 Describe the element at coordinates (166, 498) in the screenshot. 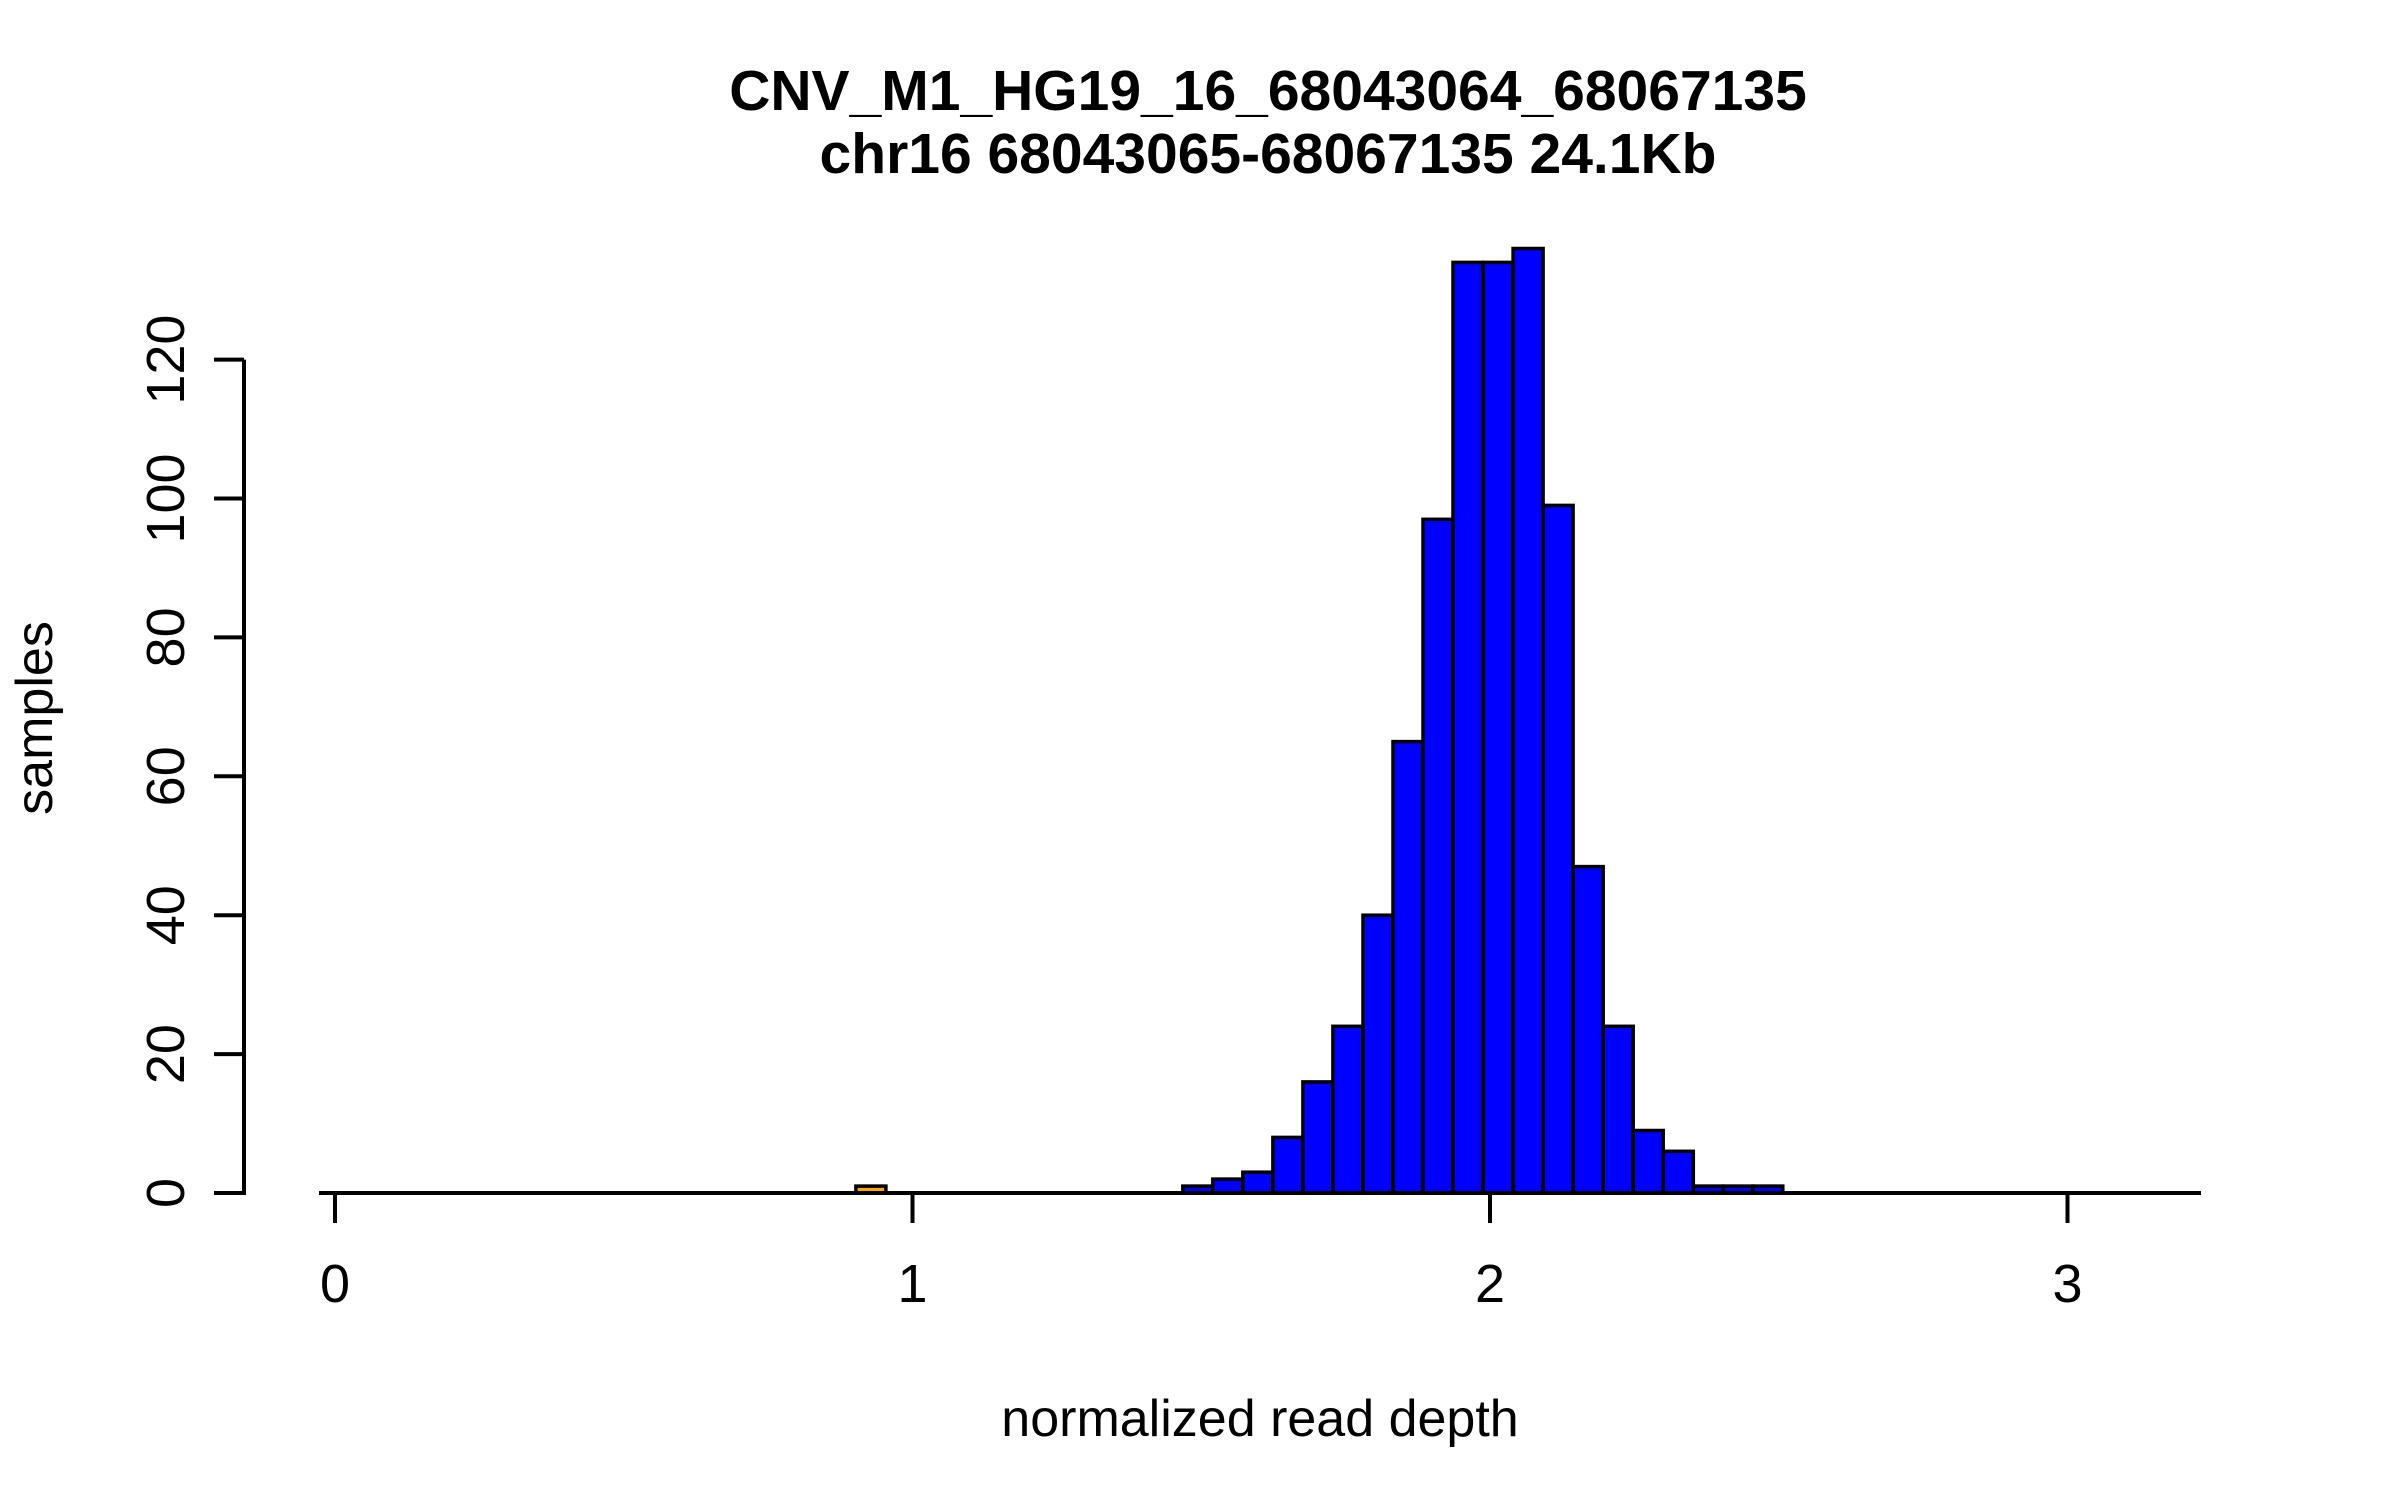

I see `y-tick-label: 100` at that location.